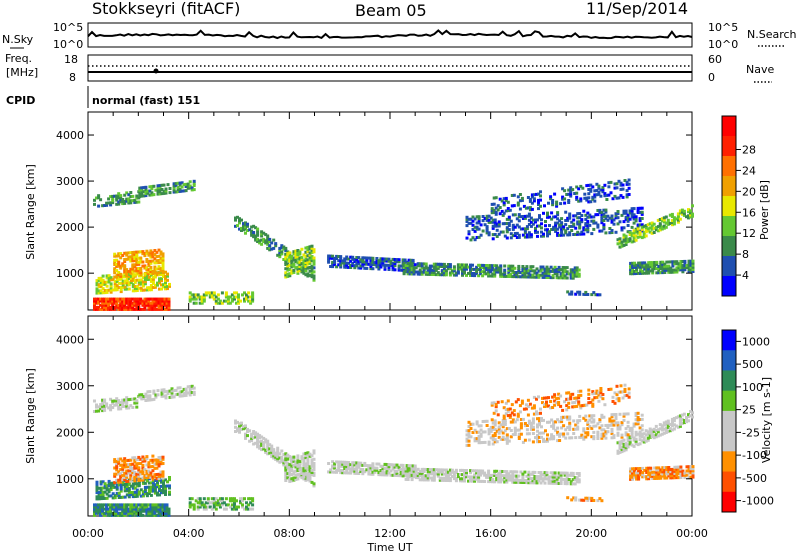 The width and height of the screenshot is (800, 558). I want to click on sky-noise-panel: N.Sky 10^5 10^0 10^5 10^0 N.Search, so click(399, 36).